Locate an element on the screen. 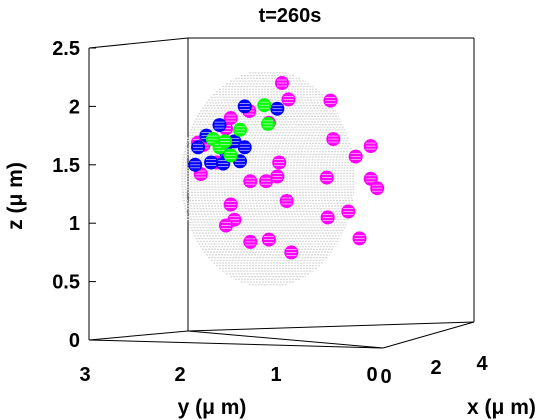  y-tick-label: 2 is located at coordinates (179, 375).